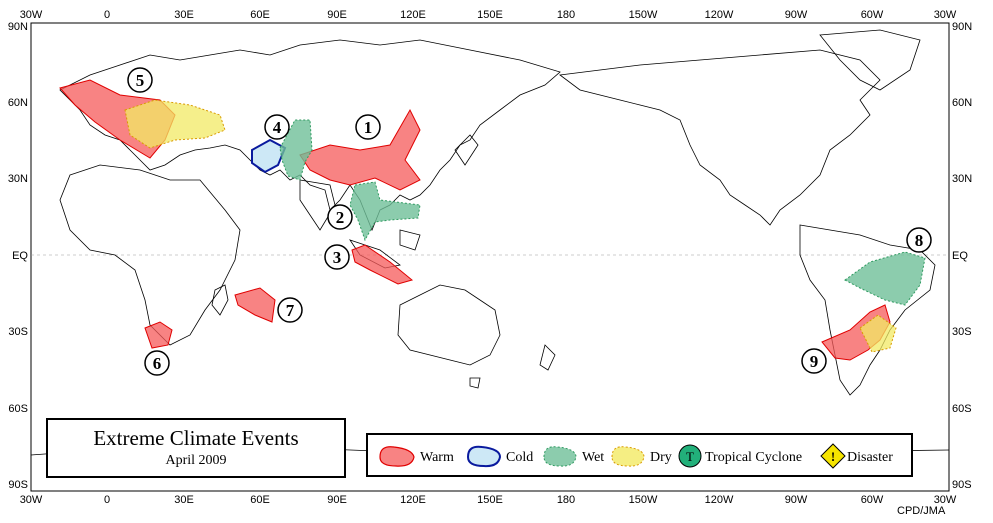 The width and height of the screenshot is (993, 523). Describe the element at coordinates (566, 15) in the screenshot. I see `lon-tick-top: 180` at that location.